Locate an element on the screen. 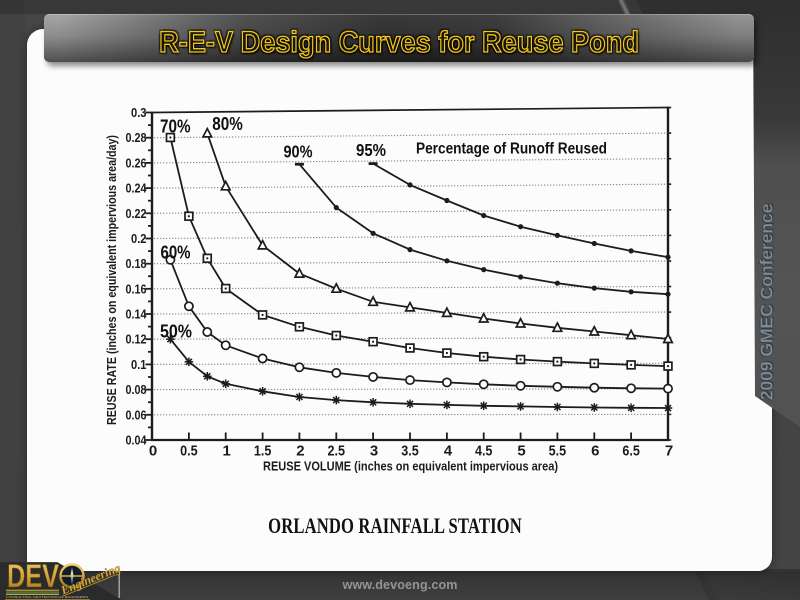 This screenshot has width=800, height=600. svg-text: 0.14 is located at coordinates (136, 315).